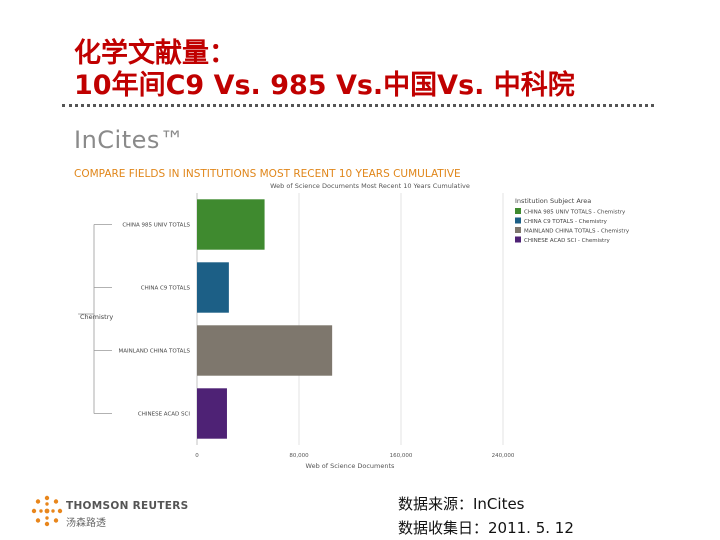 The image size is (720, 540). What do you see at coordinates (358, 105) in the screenshot?
I see `title-divider` at bounding box center [358, 105].